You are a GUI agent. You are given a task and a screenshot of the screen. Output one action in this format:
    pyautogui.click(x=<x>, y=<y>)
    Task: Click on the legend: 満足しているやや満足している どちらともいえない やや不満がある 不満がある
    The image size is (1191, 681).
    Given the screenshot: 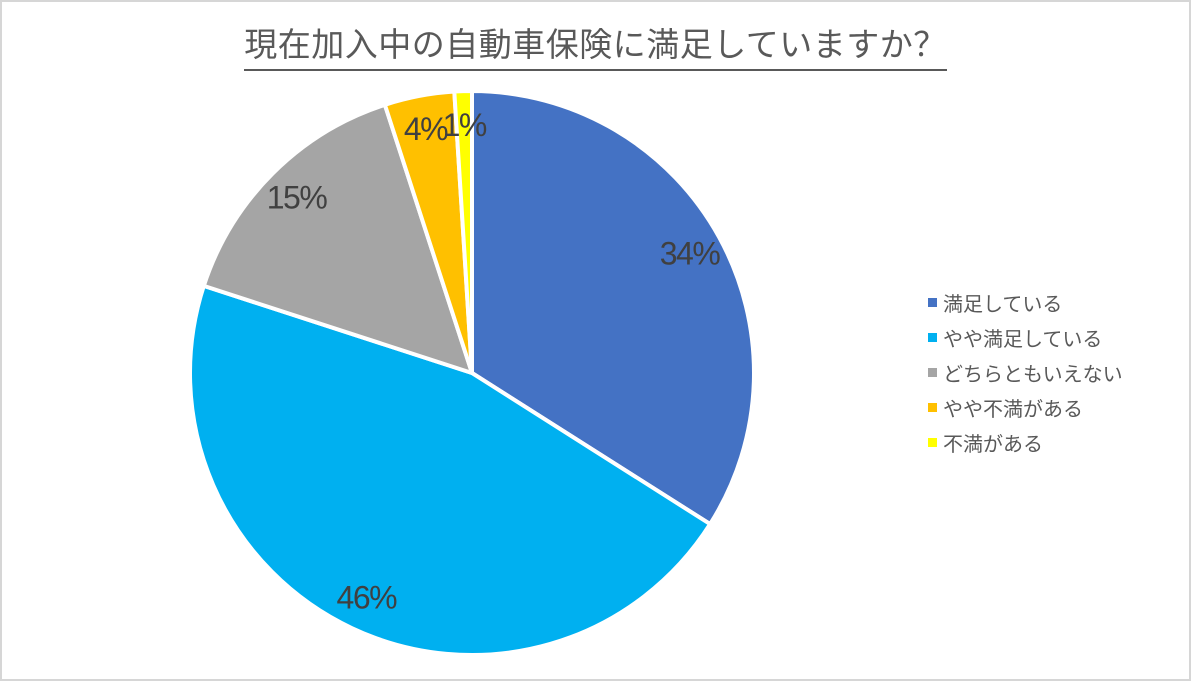 What is the action you would take?
    pyautogui.click(x=1025, y=372)
    